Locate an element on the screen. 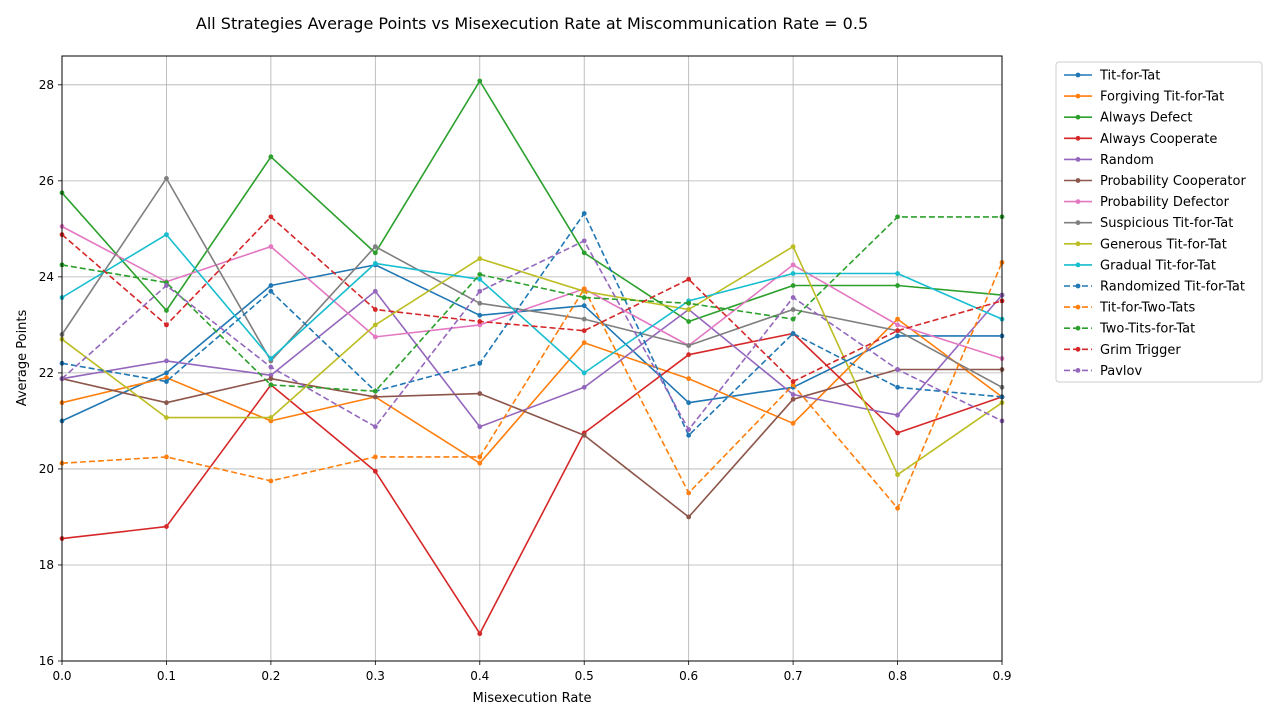 The image size is (1280, 719). y-axis: 16 18 20 22 24 26 28 is located at coordinates (50, 373).